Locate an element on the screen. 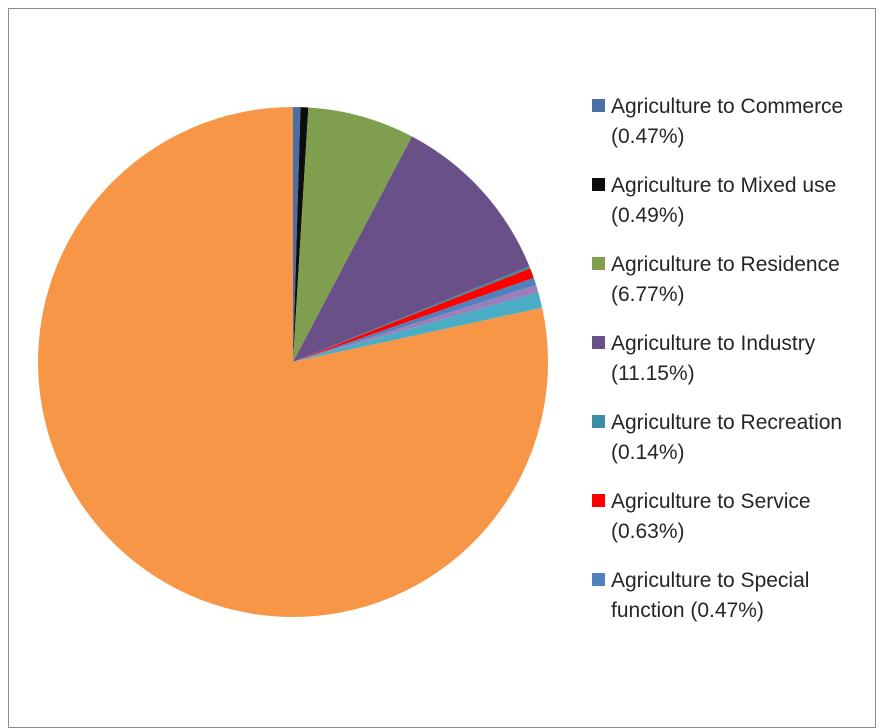  legend-item-industry: Agriculture to Industry (11.15%) is located at coordinates (727, 359).